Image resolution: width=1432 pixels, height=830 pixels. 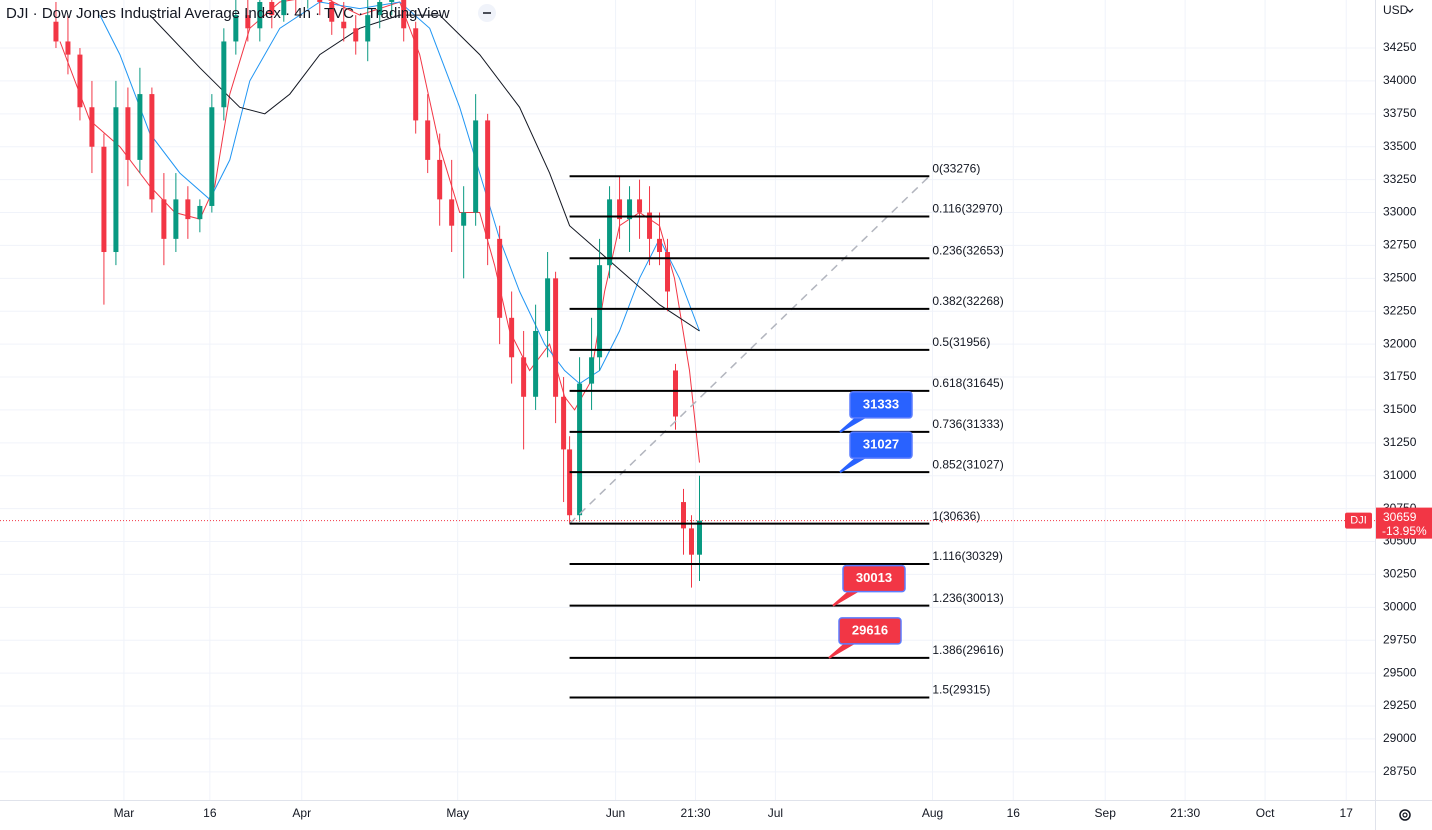 What do you see at coordinates (956, 516) in the screenshot?
I see `fib-label: 1(30636)` at bounding box center [956, 516].